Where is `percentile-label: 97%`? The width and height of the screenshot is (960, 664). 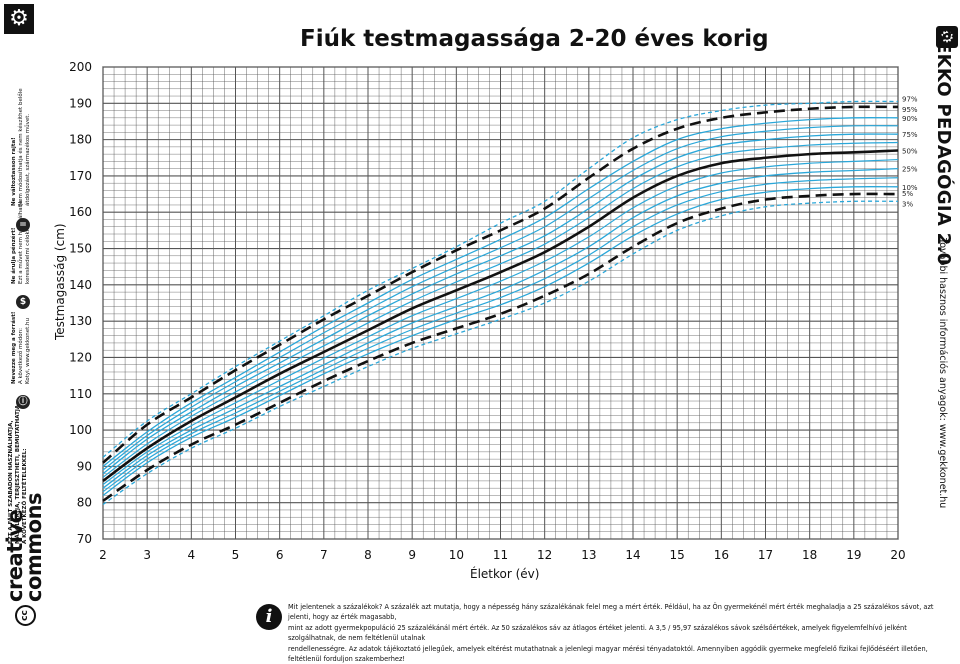 percentile-label: 97% is located at coordinates (910, 99).